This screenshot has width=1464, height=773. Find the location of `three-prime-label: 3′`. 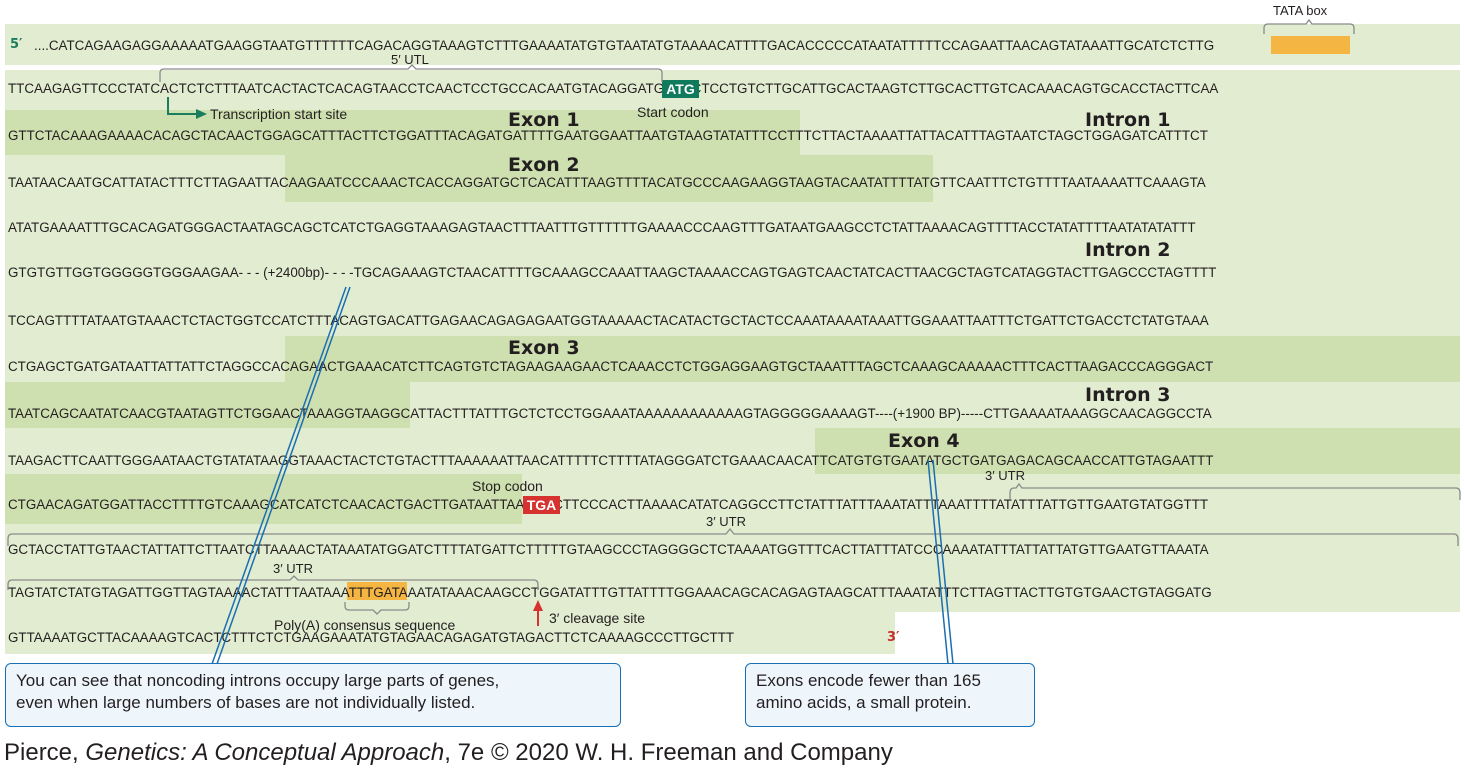

three-prime-label: 3′ is located at coordinates (893, 637).